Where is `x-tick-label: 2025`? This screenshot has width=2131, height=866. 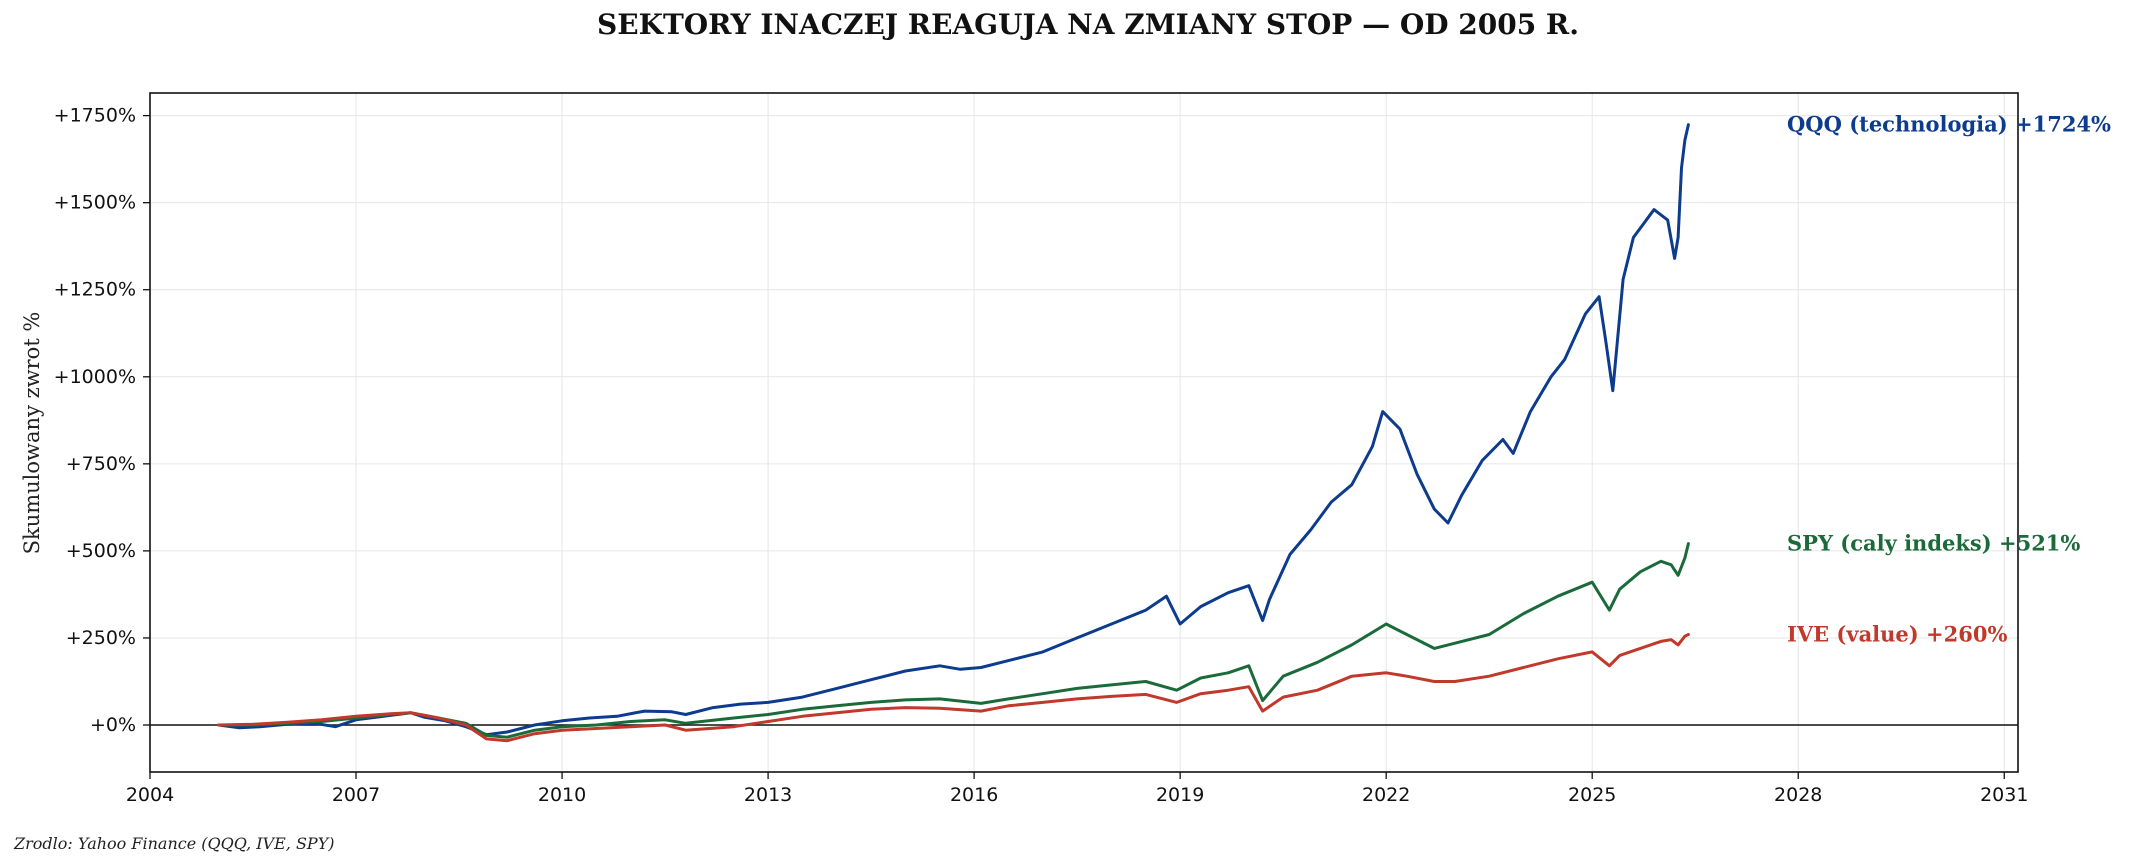
x-tick-label: 2025 is located at coordinates (1592, 795).